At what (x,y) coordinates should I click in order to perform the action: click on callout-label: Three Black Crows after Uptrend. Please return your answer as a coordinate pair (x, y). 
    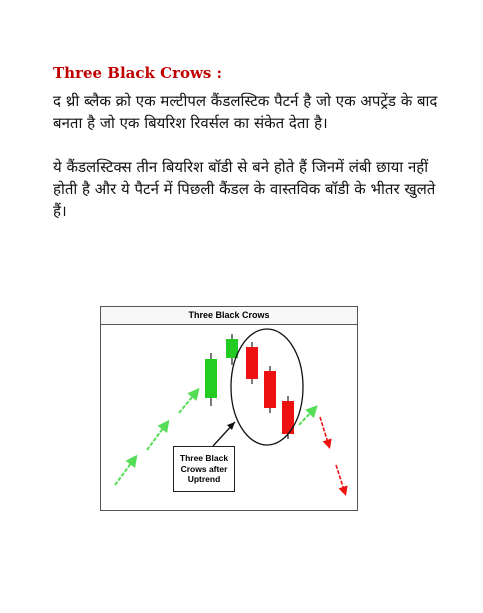
    Looking at the image, I should click on (204, 469).